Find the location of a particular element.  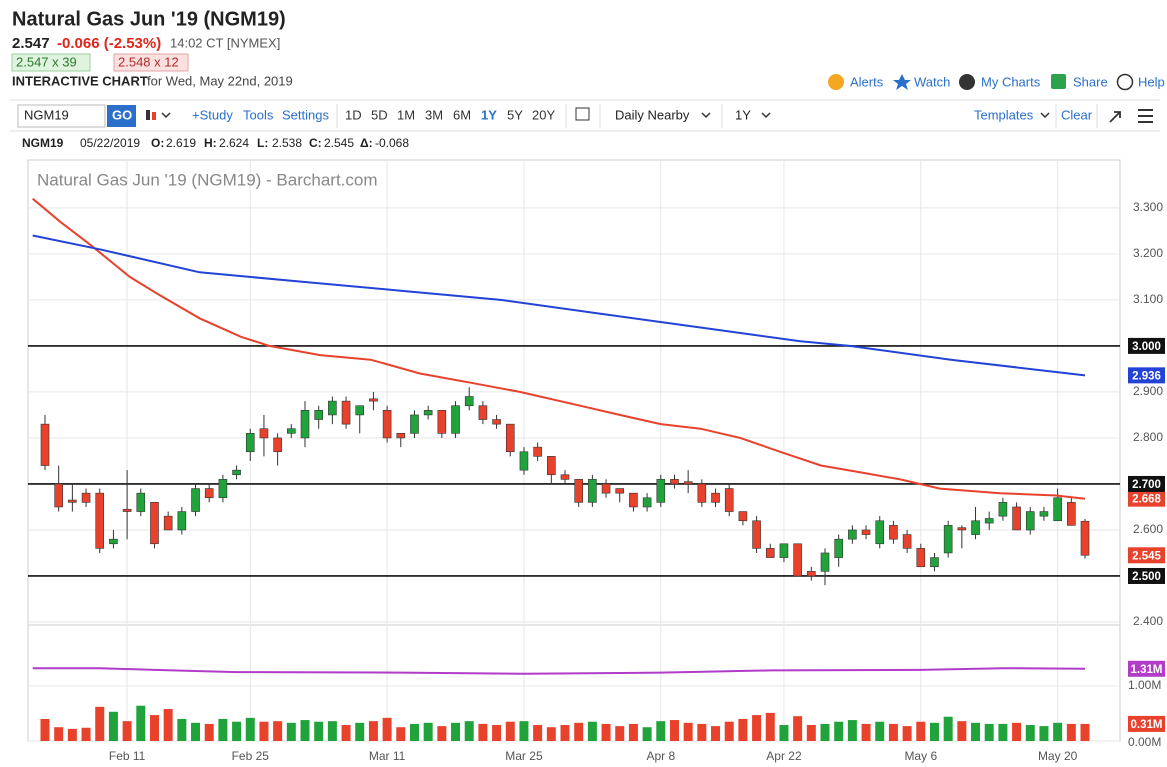

last-volume-label-box is located at coordinates (1146, 723).